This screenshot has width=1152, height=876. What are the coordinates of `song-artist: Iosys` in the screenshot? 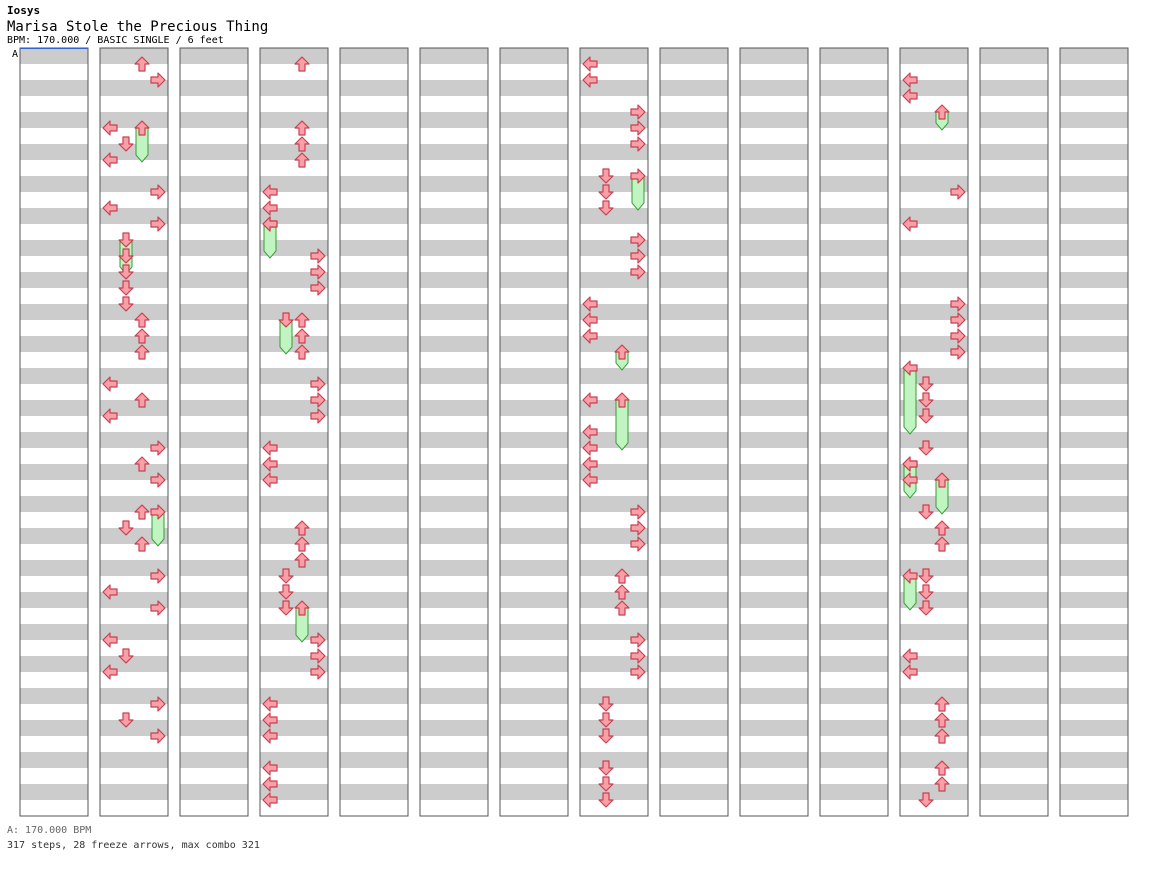 It's located at (24, 10).